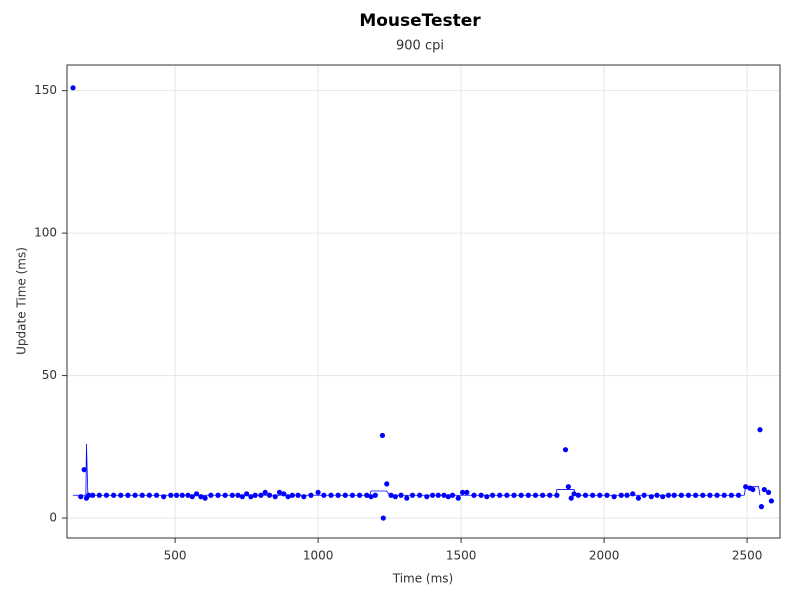  What do you see at coordinates (45, 90) in the screenshot?
I see `y-tick-label: 150` at bounding box center [45, 90].